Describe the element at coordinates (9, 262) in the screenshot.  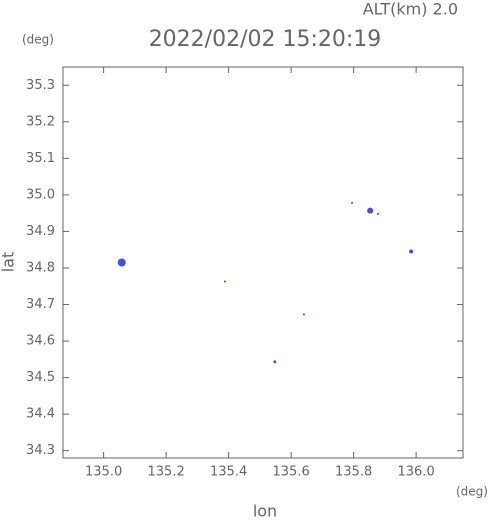
I see `y-axis-label: lat` at that location.